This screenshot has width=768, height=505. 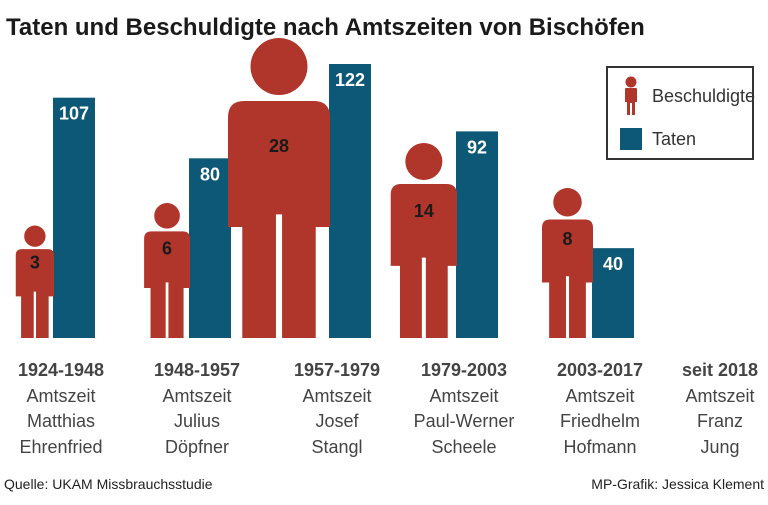 I want to click on person-beschuldigte-2003-2017, so click(x=567, y=263).